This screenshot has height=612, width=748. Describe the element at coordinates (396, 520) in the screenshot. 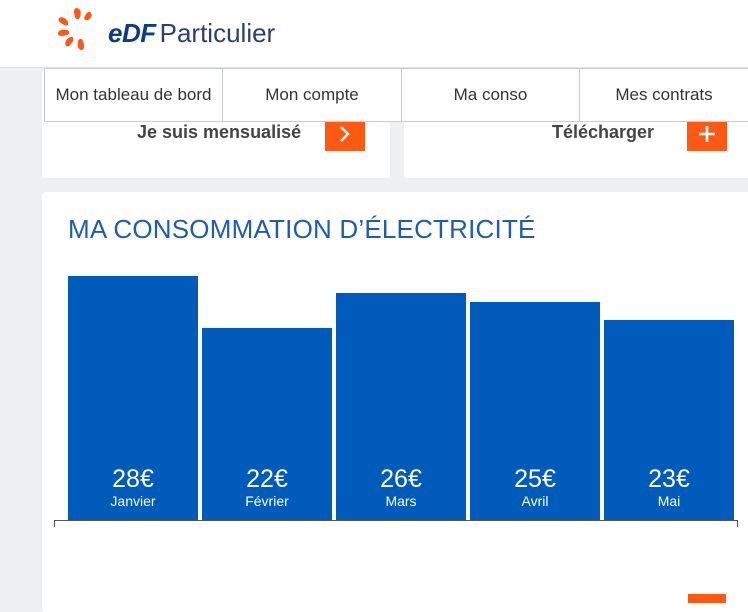

I see `chart-baseline` at that location.